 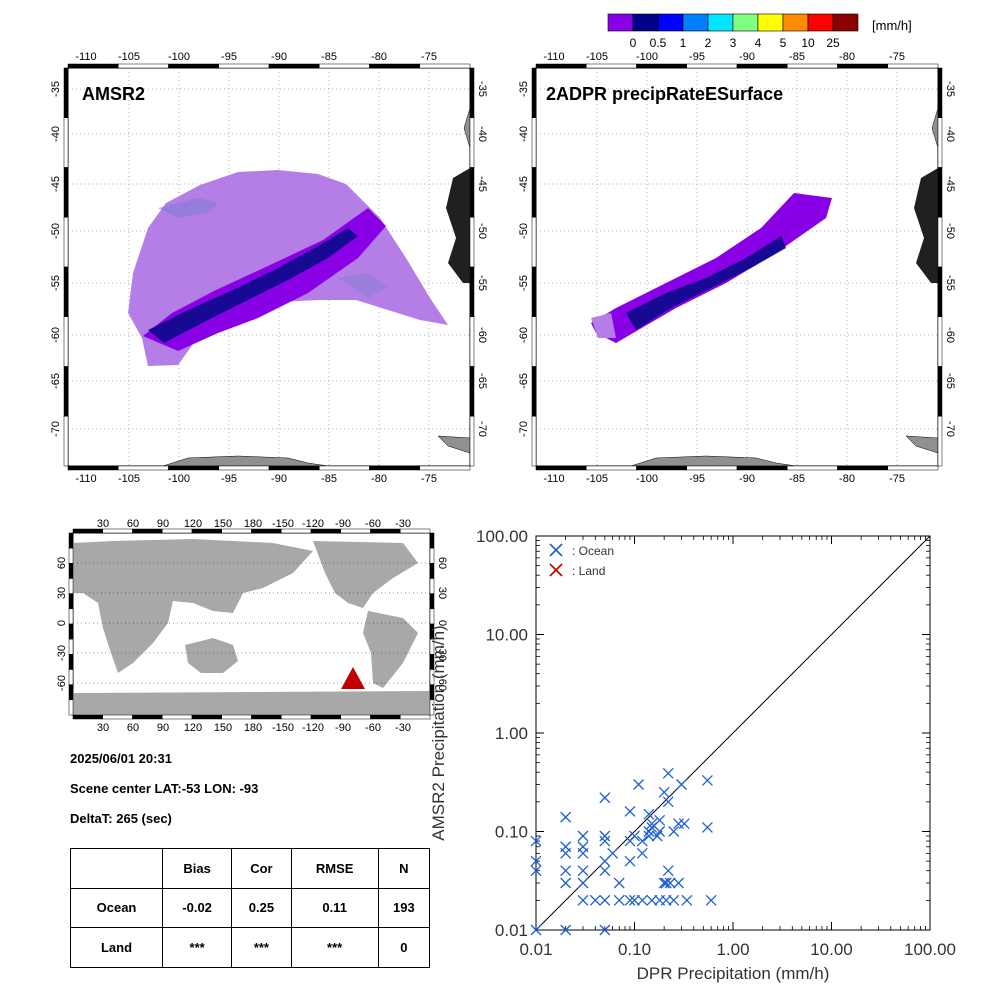 I want to click on colorbar-tick-label: 25, so click(x=833, y=43).